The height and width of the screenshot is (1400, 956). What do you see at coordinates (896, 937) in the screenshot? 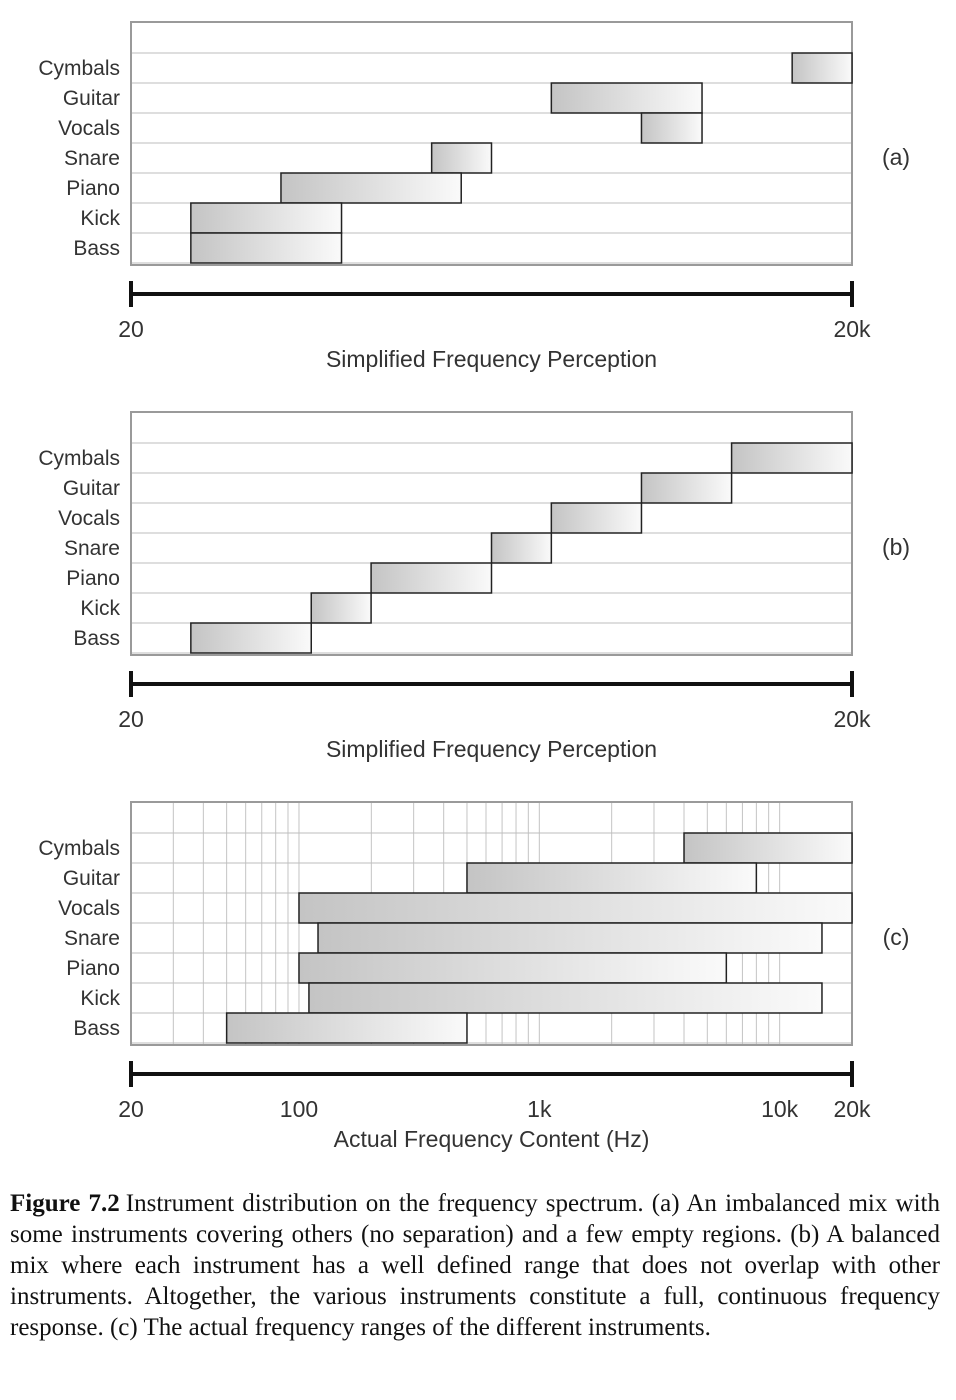
I see `panel-label: (c)` at bounding box center [896, 937].